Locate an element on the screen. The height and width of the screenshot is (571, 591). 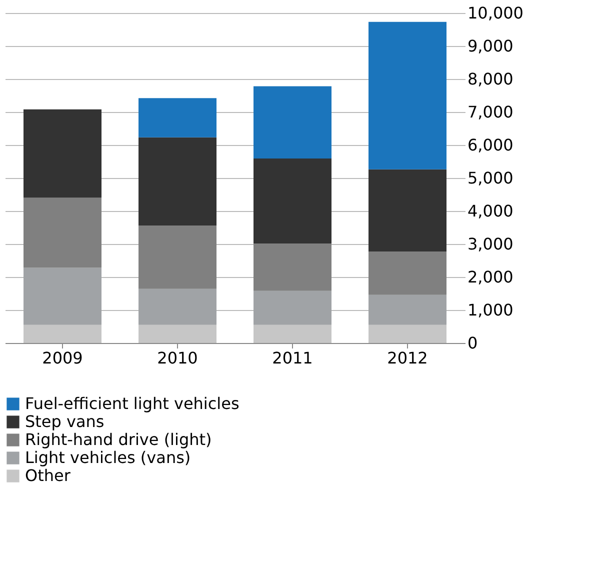
x-tick-label: 2009 is located at coordinates (62, 358).